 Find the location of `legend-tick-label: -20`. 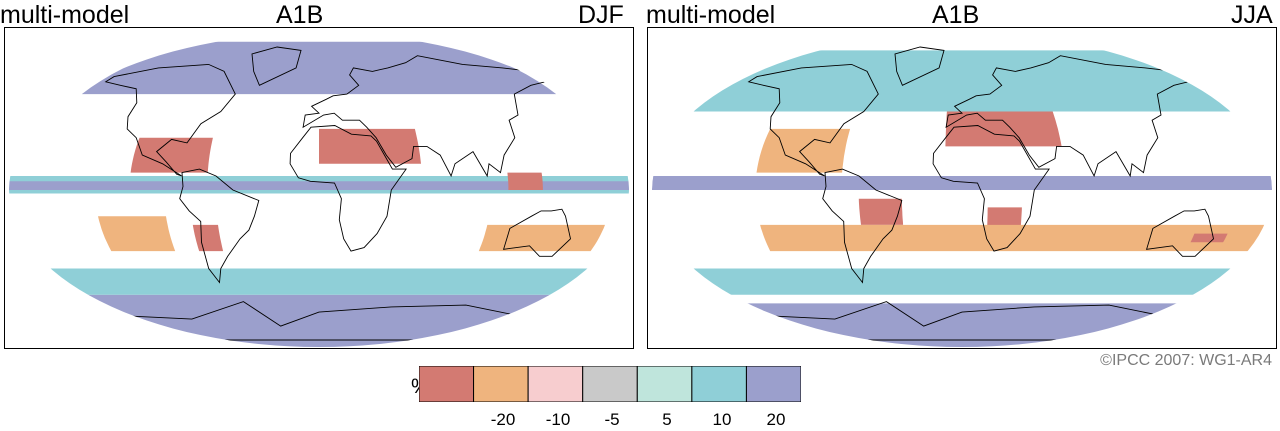

legend-tick-label: -20 is located at coordinates (503, 419).